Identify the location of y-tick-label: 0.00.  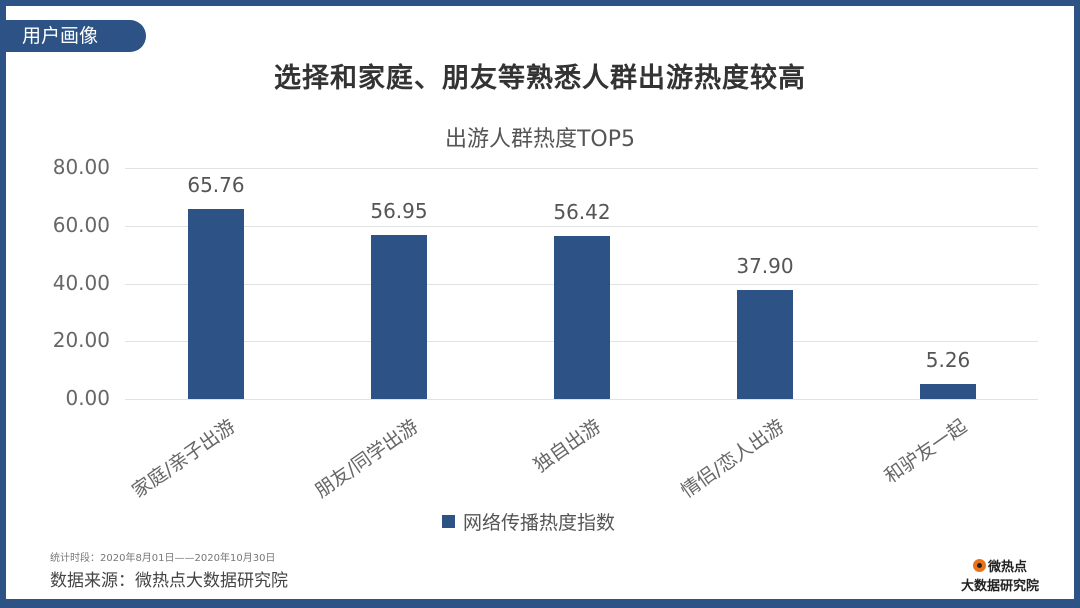
(87, 398).